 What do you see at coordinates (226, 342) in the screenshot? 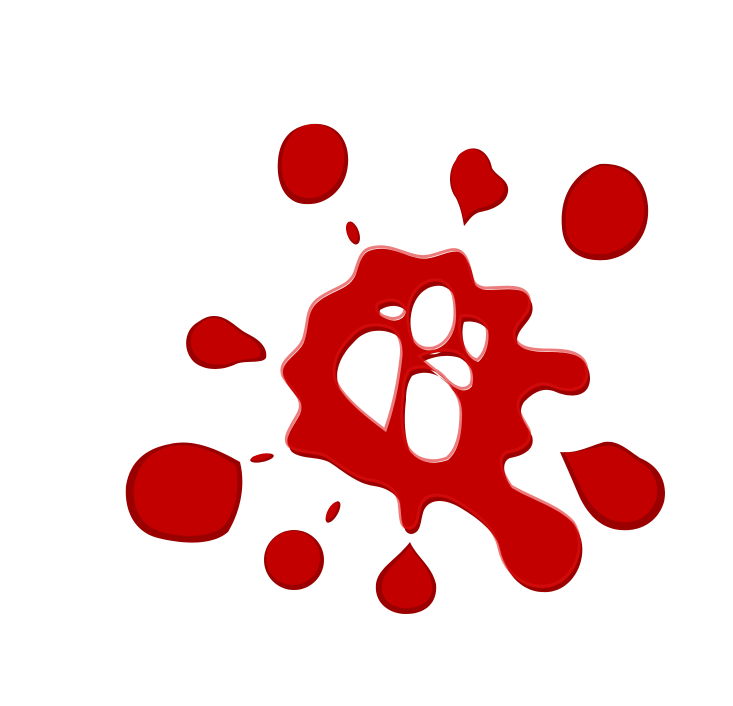
I see `drop-left` at bounding box center [226, 342].